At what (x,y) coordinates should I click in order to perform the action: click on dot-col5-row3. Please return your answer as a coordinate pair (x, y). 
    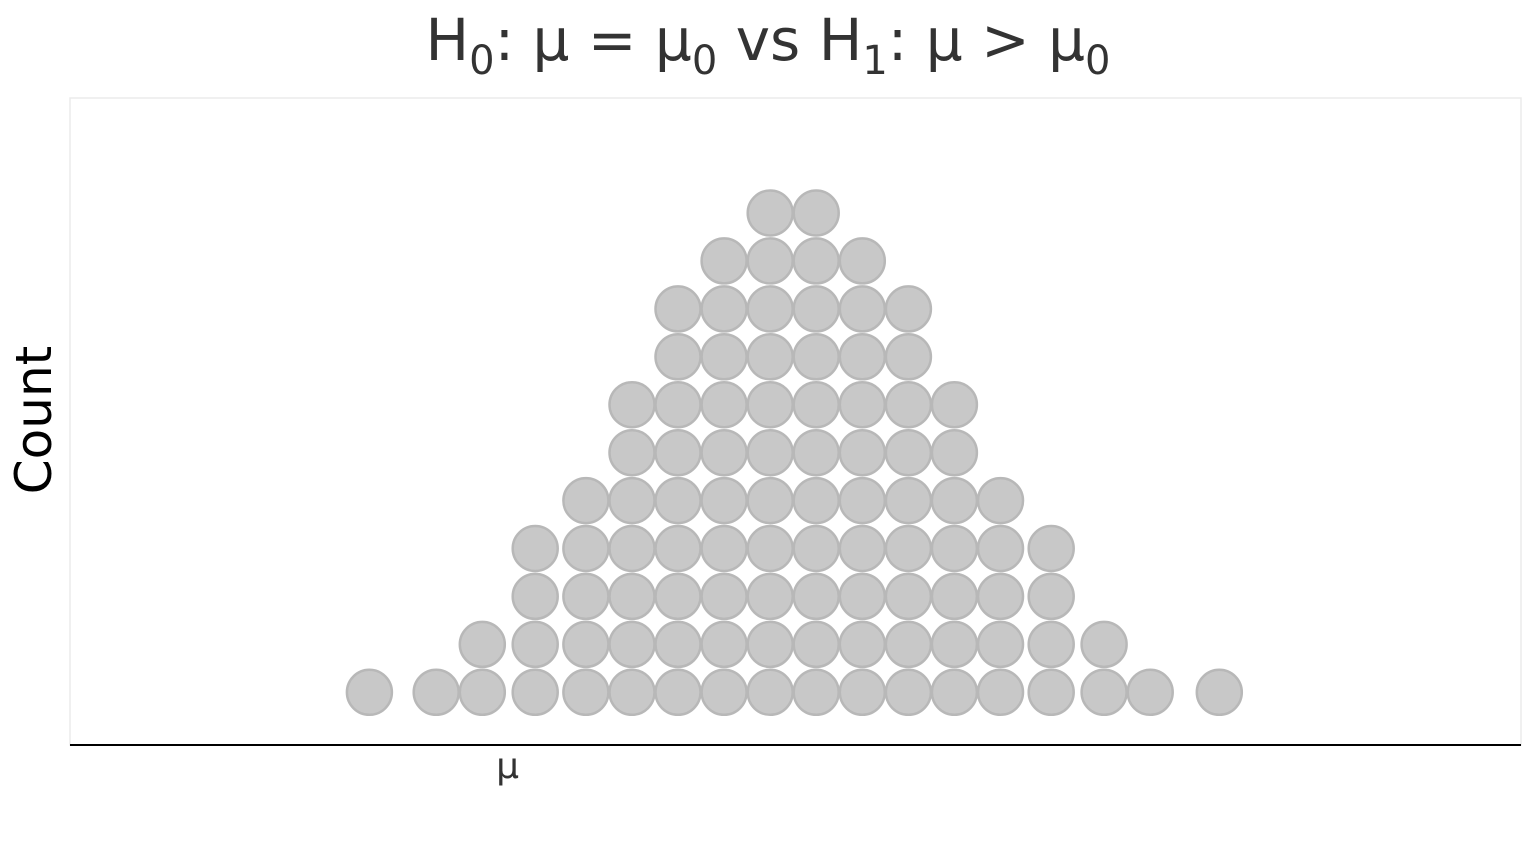
    Looking at the image, I should click on (586, 596).